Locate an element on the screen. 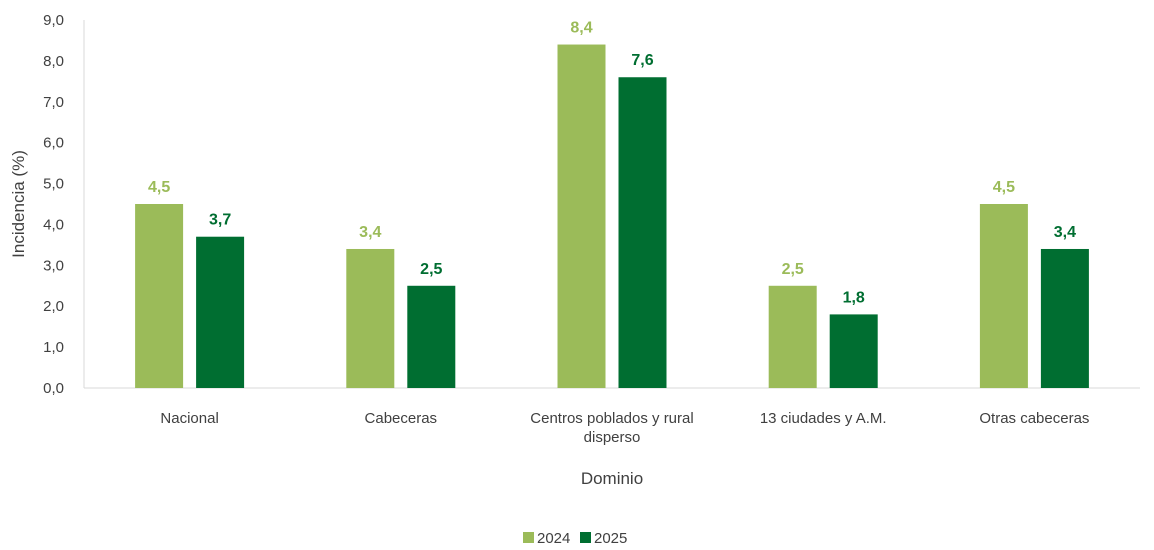 The height and width of the screenshot is (550, 1154). category-label: 13 ciudades y A.M. is located at coordinates (823, 418).